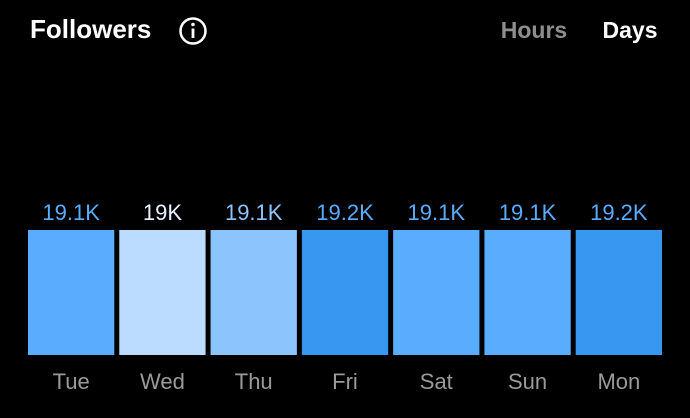  I want to click on info-dot, so click(193, 24).